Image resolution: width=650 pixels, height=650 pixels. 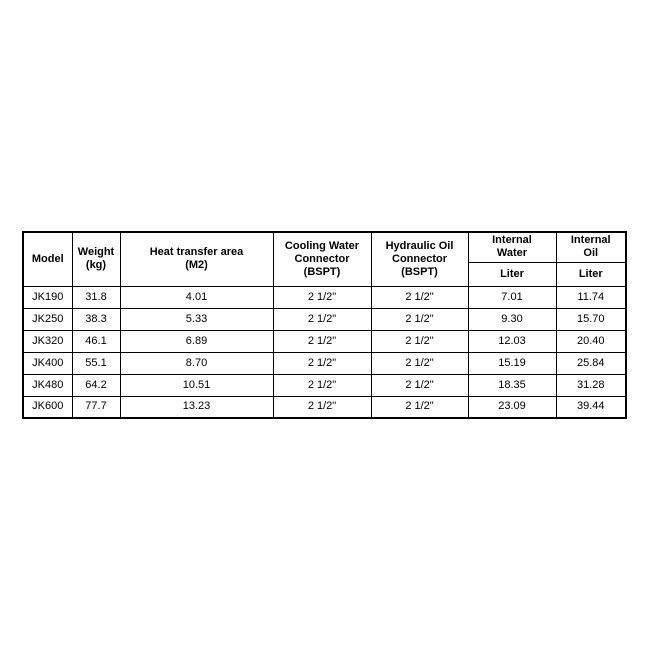 I want to click on table-row: JK320 46.1 6.89 2 1/2" 2 1/2" 12.03 20.40, so click(x=324, y=341).